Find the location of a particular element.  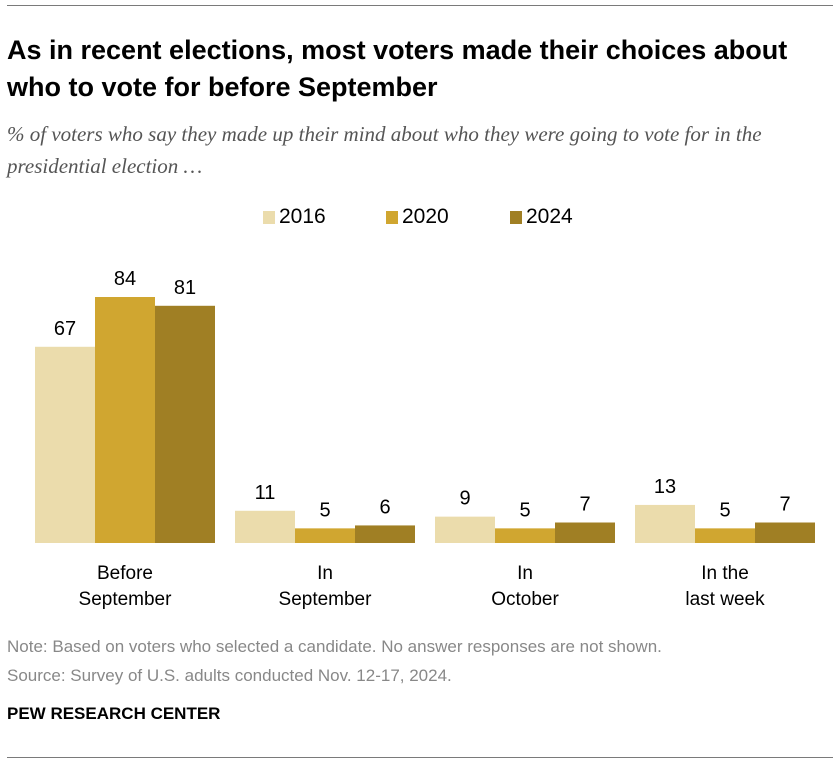

top-rule is located at coordinates (420, 5).